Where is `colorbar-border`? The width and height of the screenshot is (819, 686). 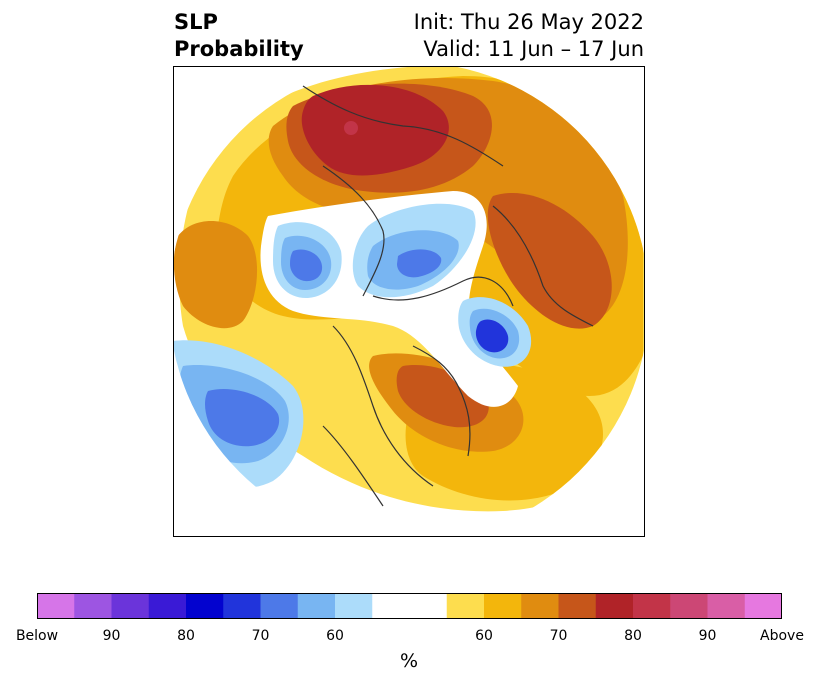 colorbar-border is located at coordinates (409, 606).